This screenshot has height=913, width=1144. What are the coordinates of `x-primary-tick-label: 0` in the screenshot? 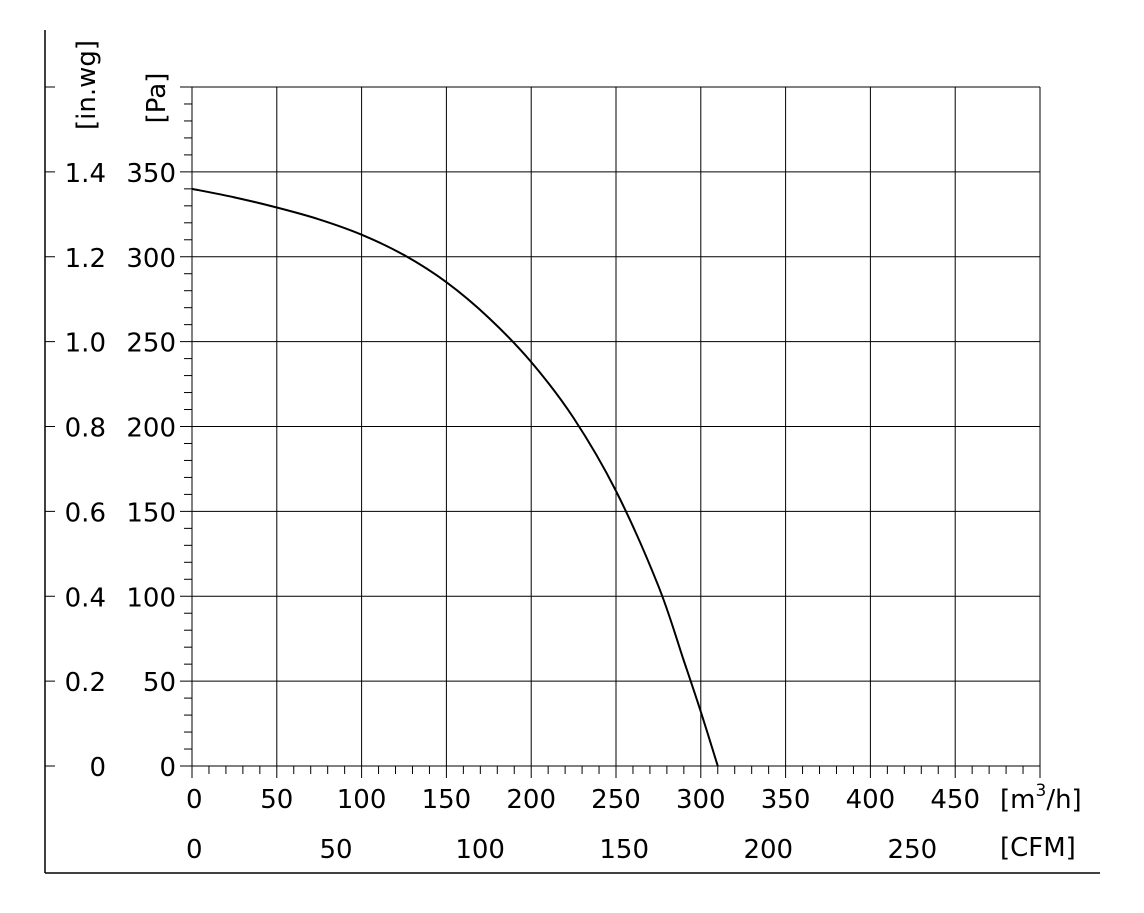 It's located at (194, 800).